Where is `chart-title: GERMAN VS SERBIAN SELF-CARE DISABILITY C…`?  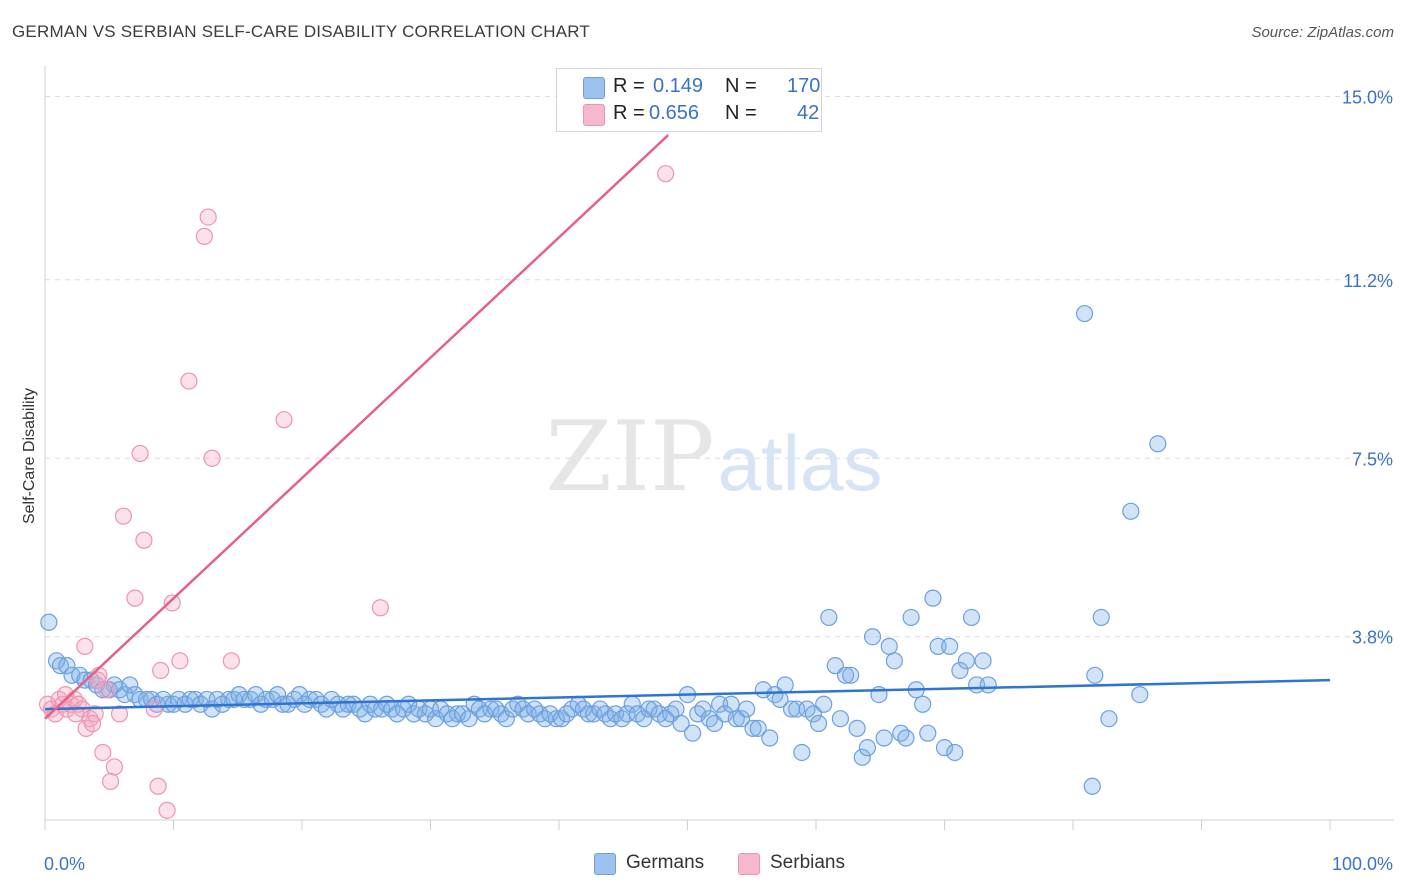 chart-title: GERMAN VS SERBIAN SELF-CARE DISABILITY C… is located at coordinates (301, 31).